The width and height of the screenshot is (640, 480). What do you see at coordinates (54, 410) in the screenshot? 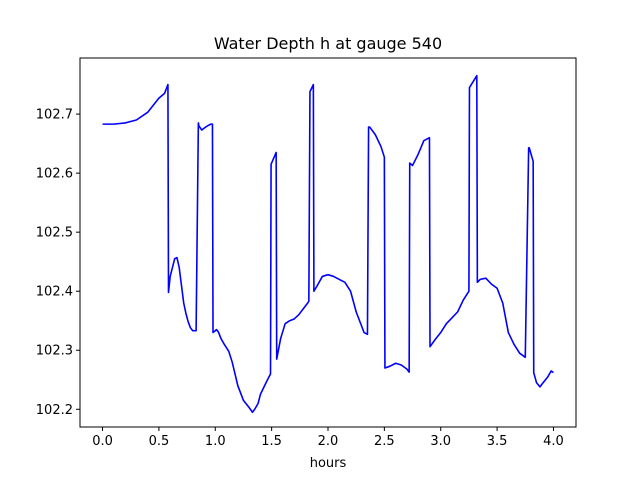
I see `y-tick-label: 102.2` at bounding box center [54, 410].